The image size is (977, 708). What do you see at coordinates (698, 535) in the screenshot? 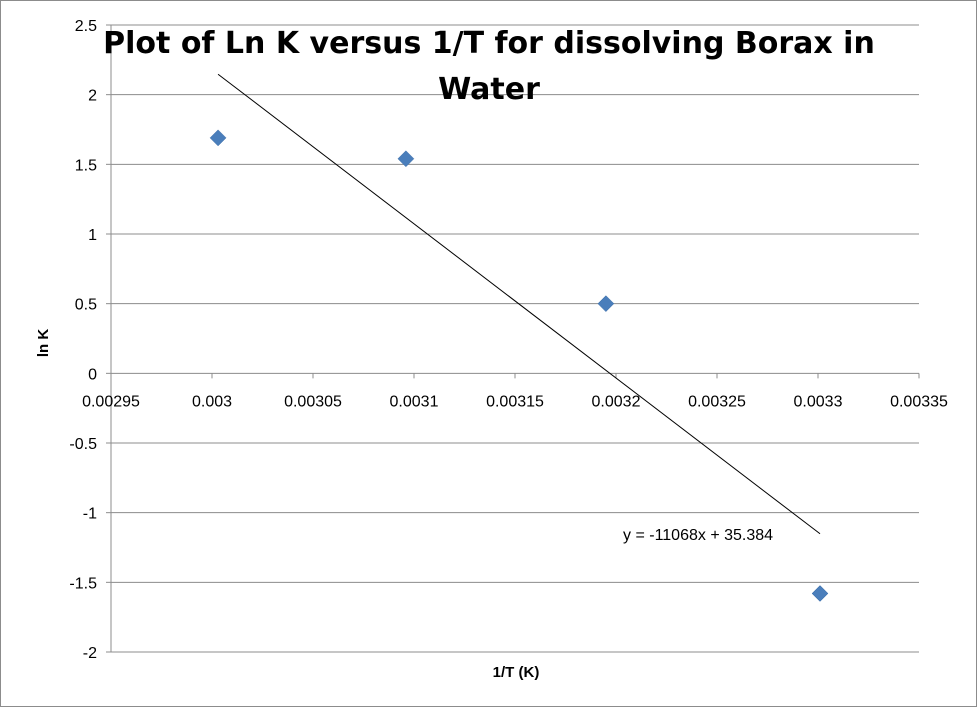
I see `trendline-equation: y = -11068x + 35.384` at bounding box center [698, 535].